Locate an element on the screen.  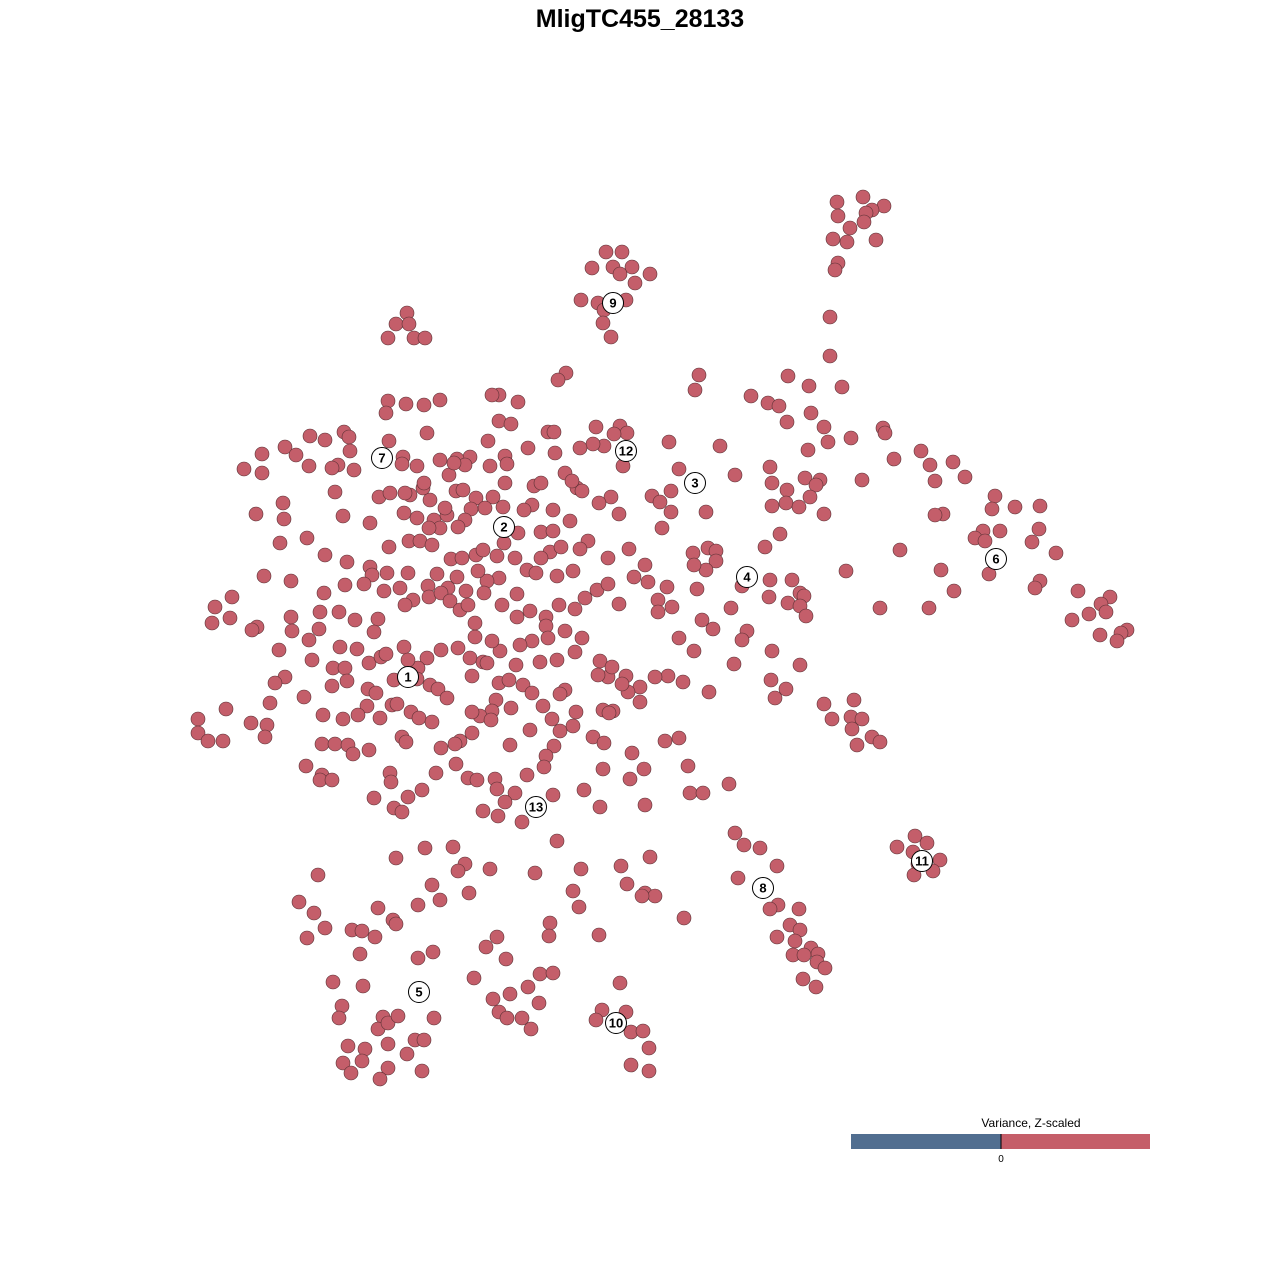
cluster-label-5: 5 is located at coordinates (419, 992).